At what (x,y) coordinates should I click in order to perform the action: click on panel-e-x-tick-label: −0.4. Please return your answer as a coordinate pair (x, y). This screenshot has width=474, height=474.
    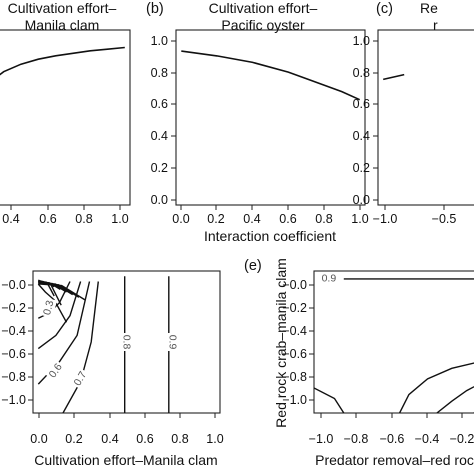
    Looking at the image, I should click on (427, 439).